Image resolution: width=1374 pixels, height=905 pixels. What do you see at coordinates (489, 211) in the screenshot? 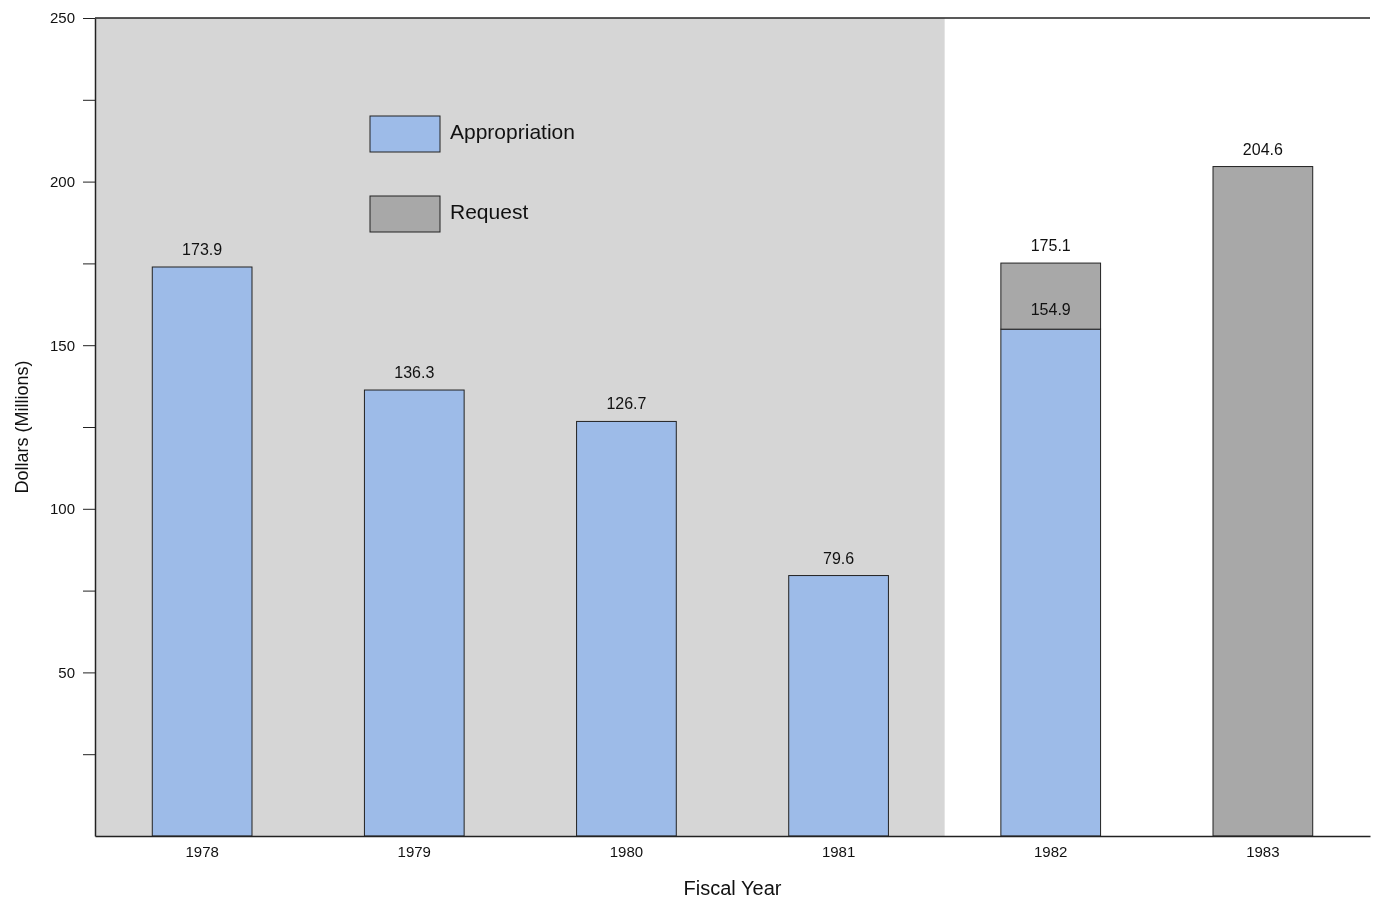
I see `legend-label: Request` at bounding box center [489, 211].